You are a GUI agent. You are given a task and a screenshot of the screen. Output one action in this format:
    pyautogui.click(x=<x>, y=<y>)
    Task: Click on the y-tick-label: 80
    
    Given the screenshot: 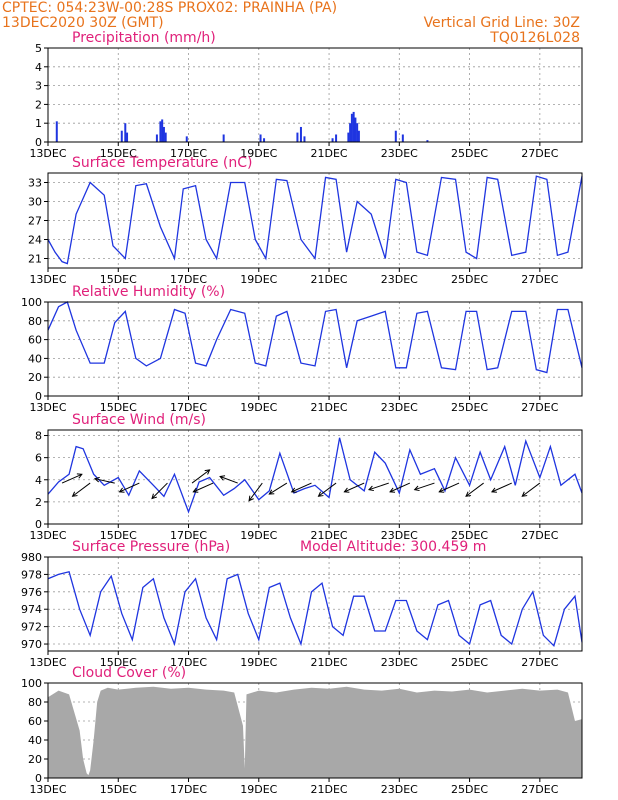 What is the action you would take?
    pyautogui.click(x=35, y=702)
    